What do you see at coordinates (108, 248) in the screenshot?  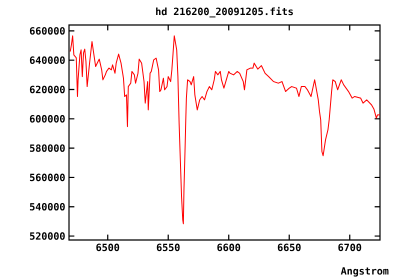 I see `x-tick-label: 6500` at bounding box center [108, 248].